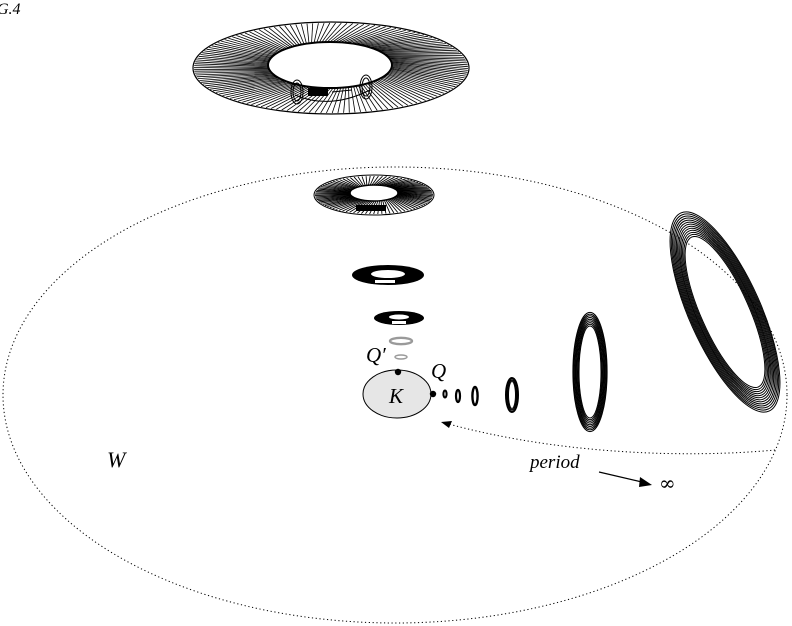  Describe the element at coordinates (645, 482) in the screenshot. I see `period-arrowhead` at that location.